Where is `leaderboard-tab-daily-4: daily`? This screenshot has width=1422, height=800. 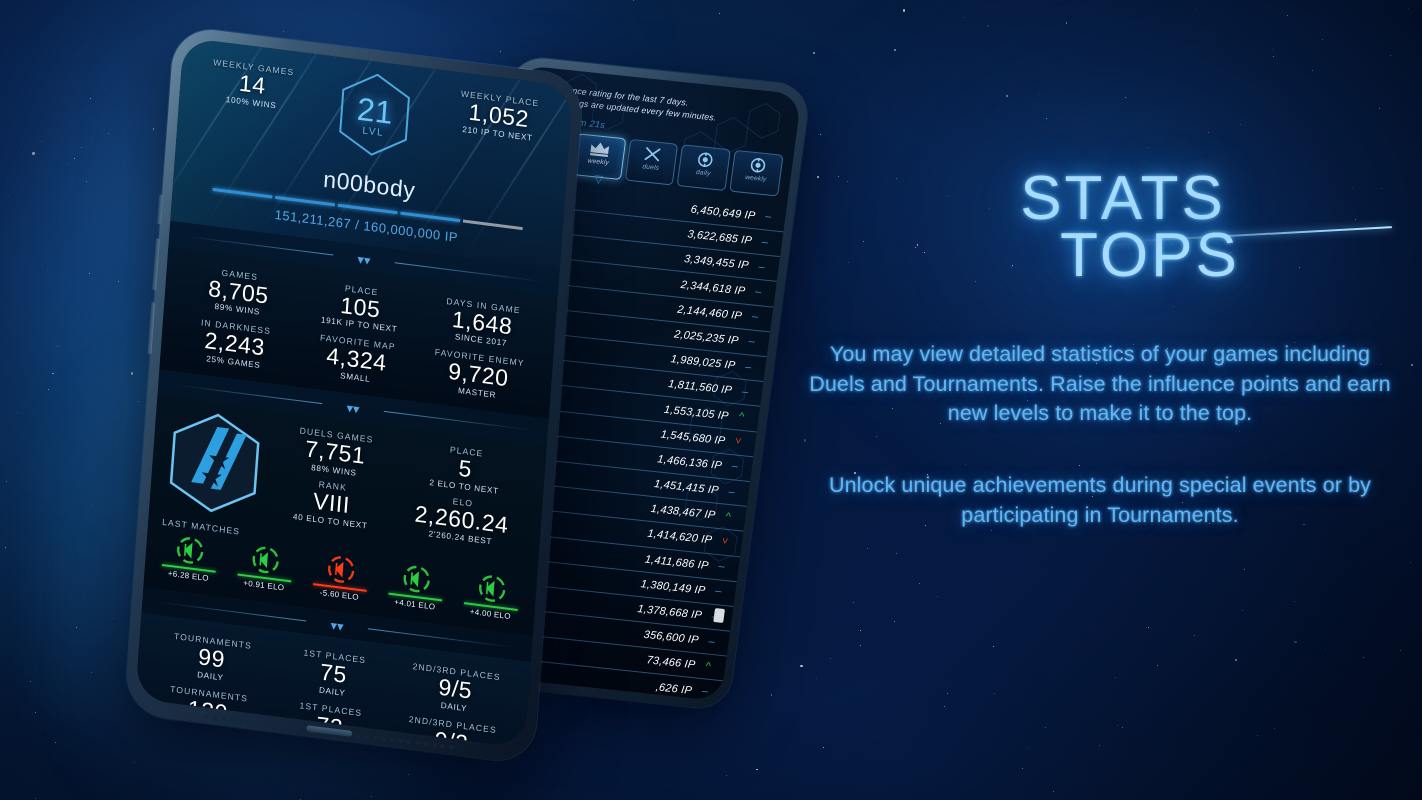 leaderboard-tab-daily-4: daily is located at coordinates (704, 167).